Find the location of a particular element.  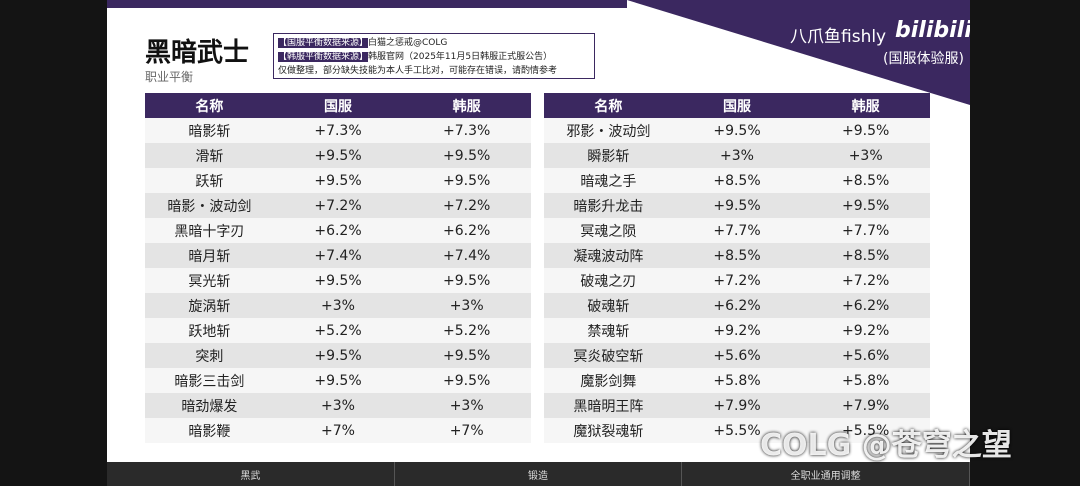

table-row: 跃斩 +9.5% +9.5% is located at coordinates (338, 180).